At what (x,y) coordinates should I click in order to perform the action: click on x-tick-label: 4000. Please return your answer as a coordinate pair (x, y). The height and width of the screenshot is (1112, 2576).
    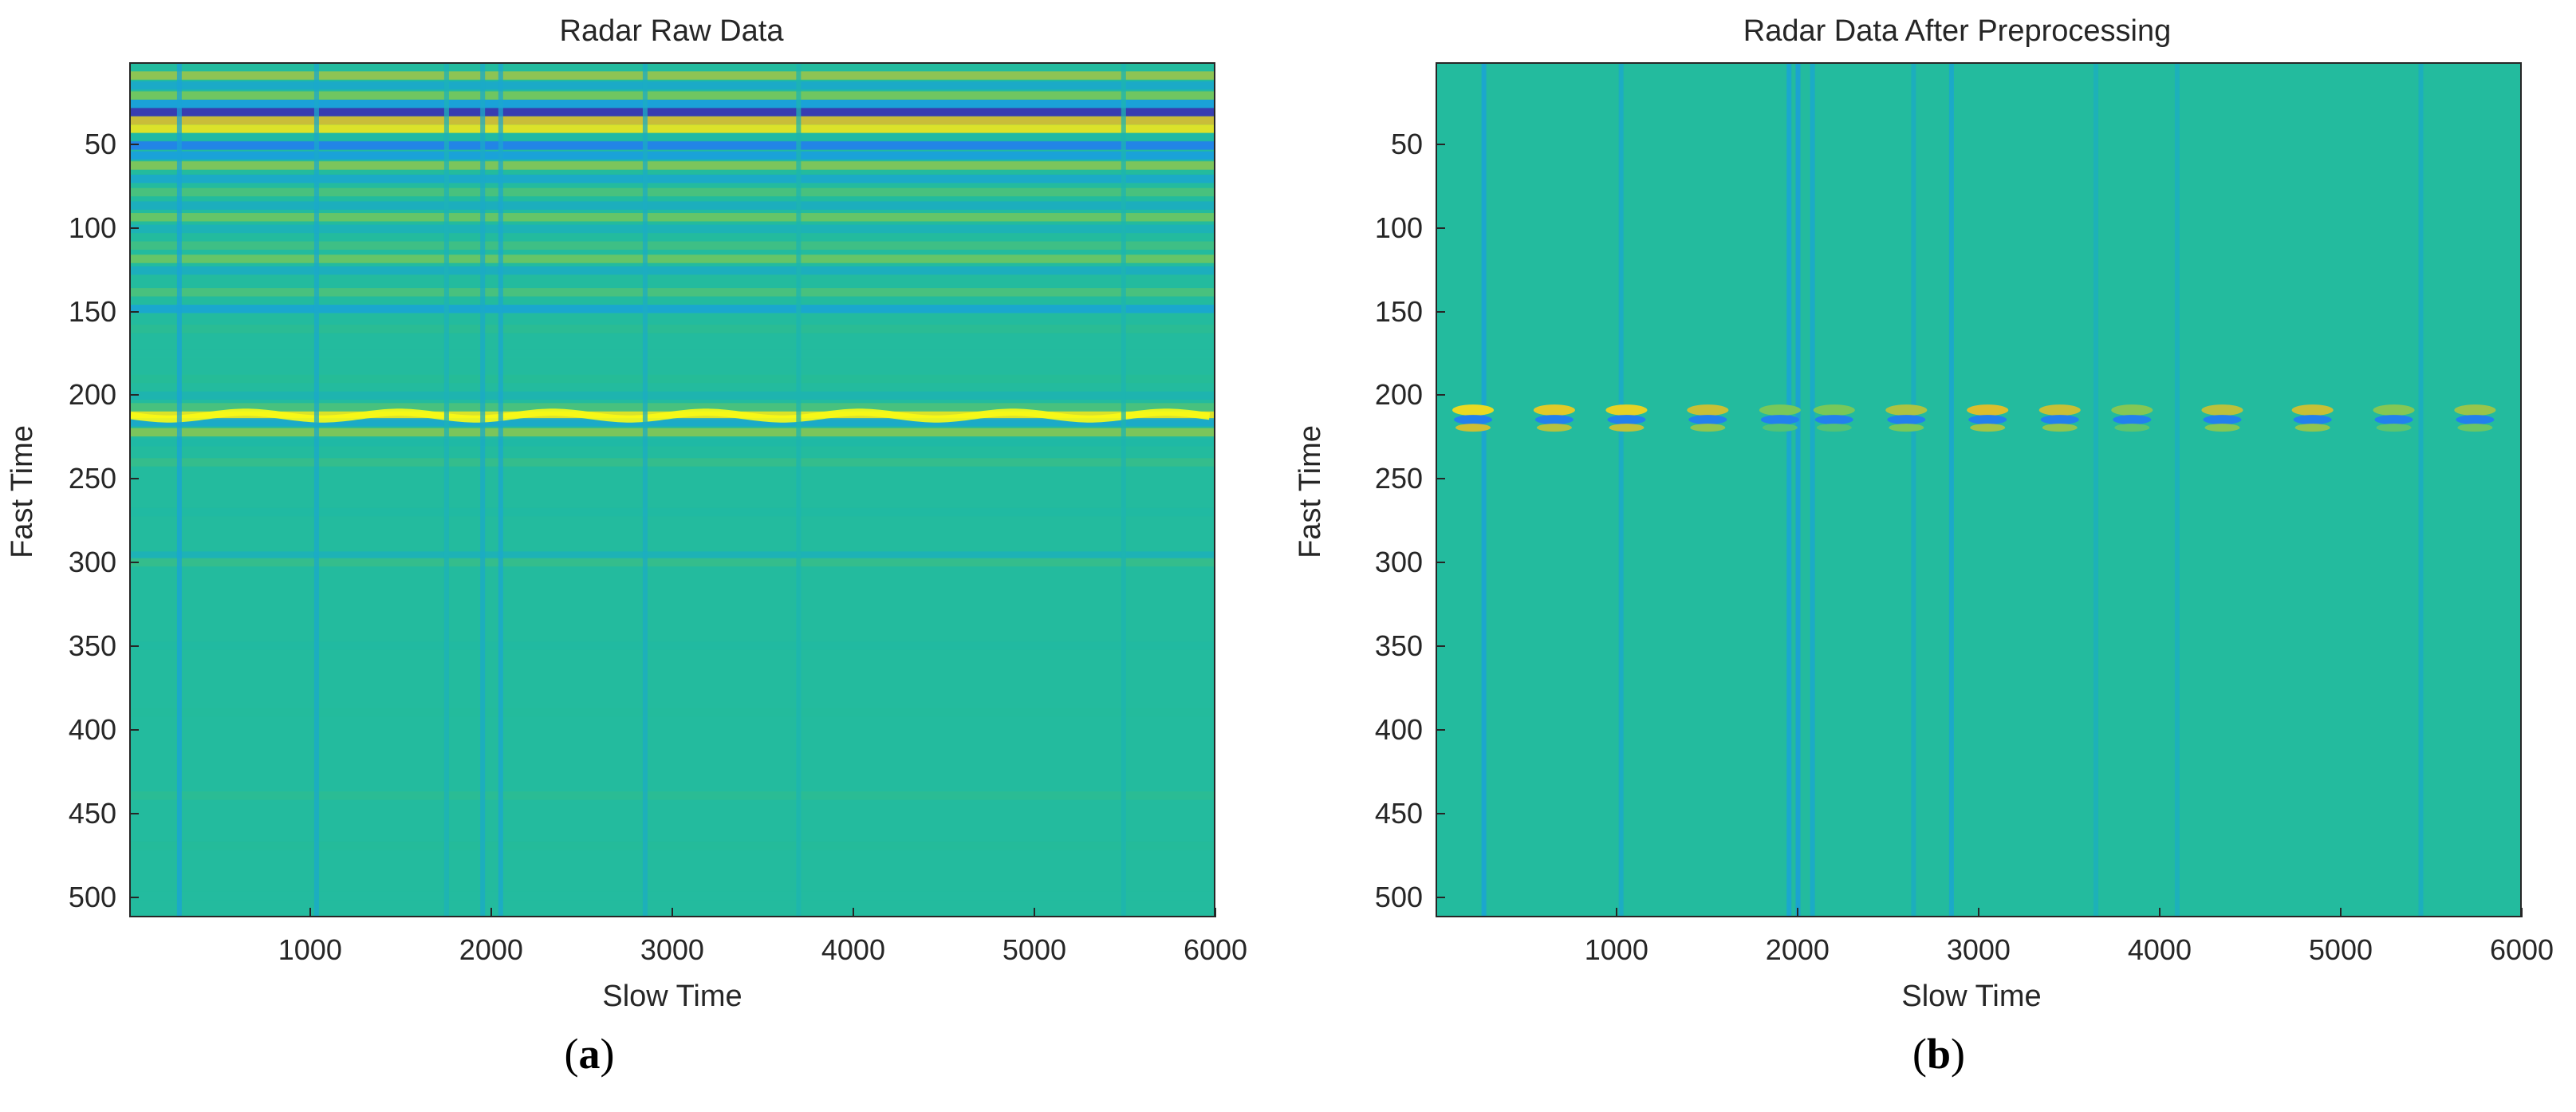
    Looking at the image, I should click on (2159, 949).